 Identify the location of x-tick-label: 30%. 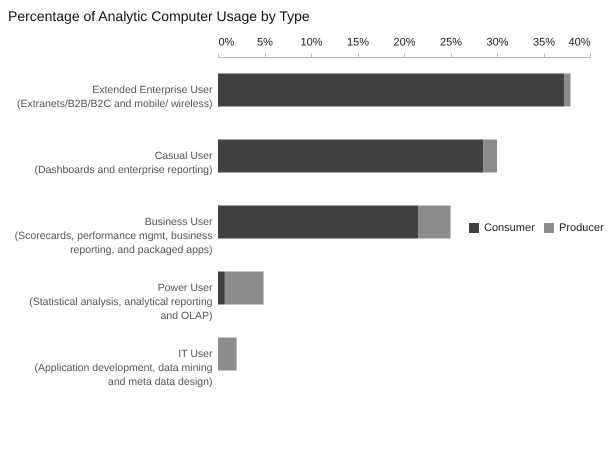
(497, 42).